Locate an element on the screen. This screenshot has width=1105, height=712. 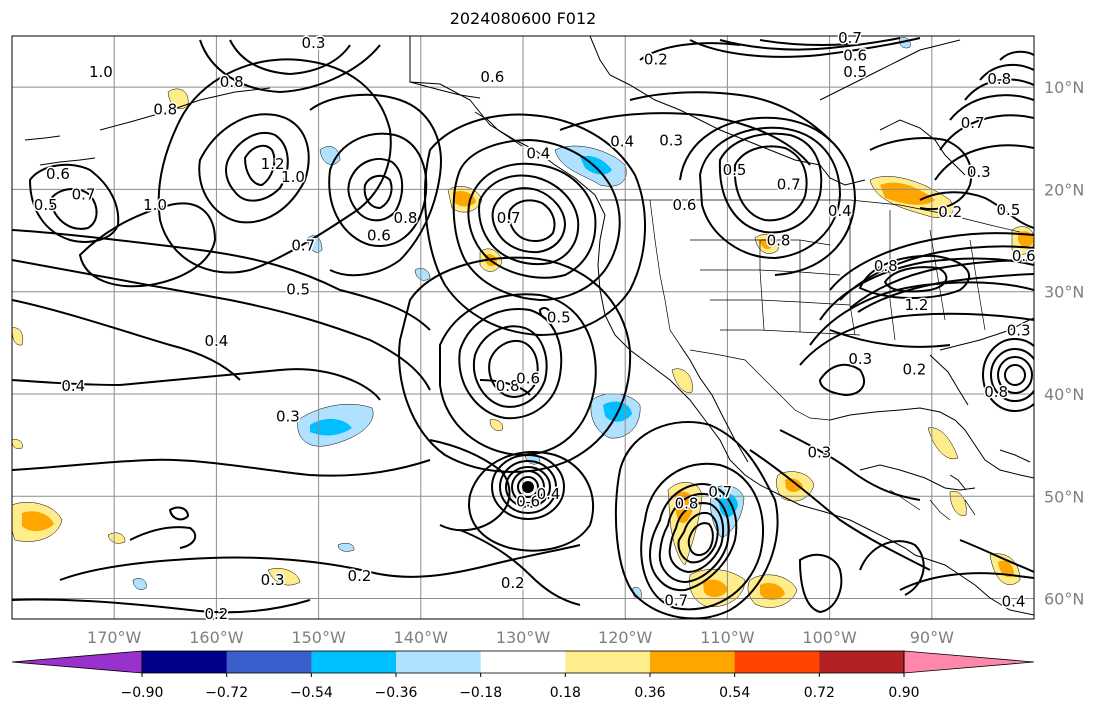
longitude-label: 120°W is located at coordinates (625, 637).